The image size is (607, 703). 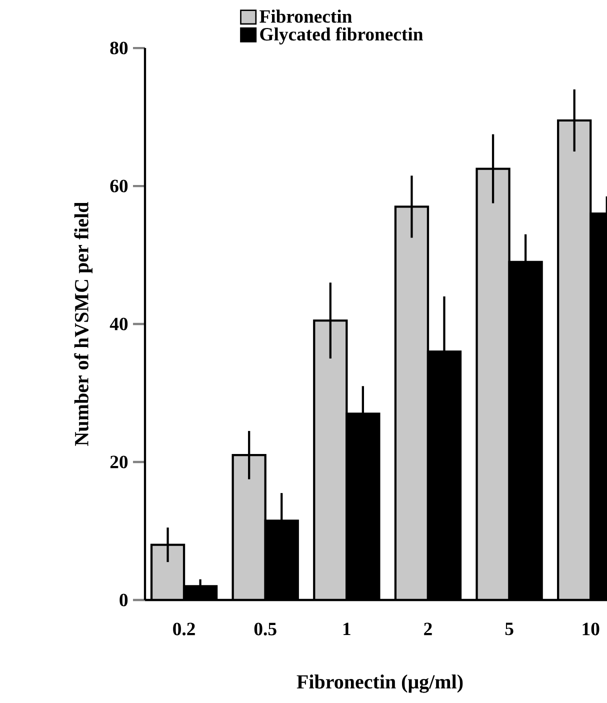 What do you see at coordinates (509, 629) in the screenshot?
I see `x-tick-label: 5` at bounding box center [509, 629].